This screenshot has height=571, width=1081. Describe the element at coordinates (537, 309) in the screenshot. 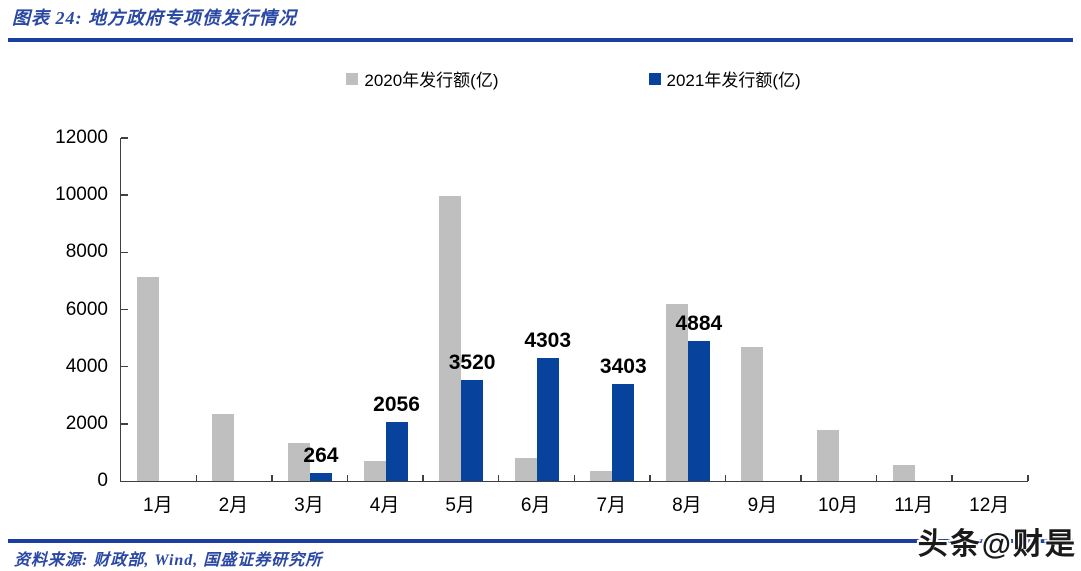

I see `bar-group-6月: 4303` at that location.